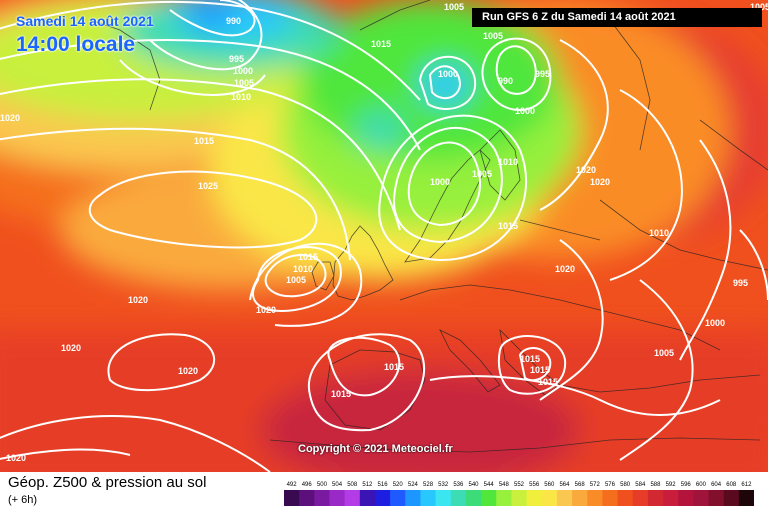 The image size is (768, 512). Describe the element at coordinates (549, 485) in the screenshot. I see `legend-tick-label: 560` at that location.